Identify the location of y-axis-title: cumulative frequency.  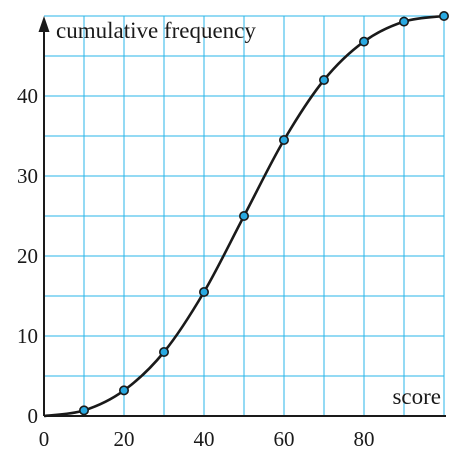
(156, 30).